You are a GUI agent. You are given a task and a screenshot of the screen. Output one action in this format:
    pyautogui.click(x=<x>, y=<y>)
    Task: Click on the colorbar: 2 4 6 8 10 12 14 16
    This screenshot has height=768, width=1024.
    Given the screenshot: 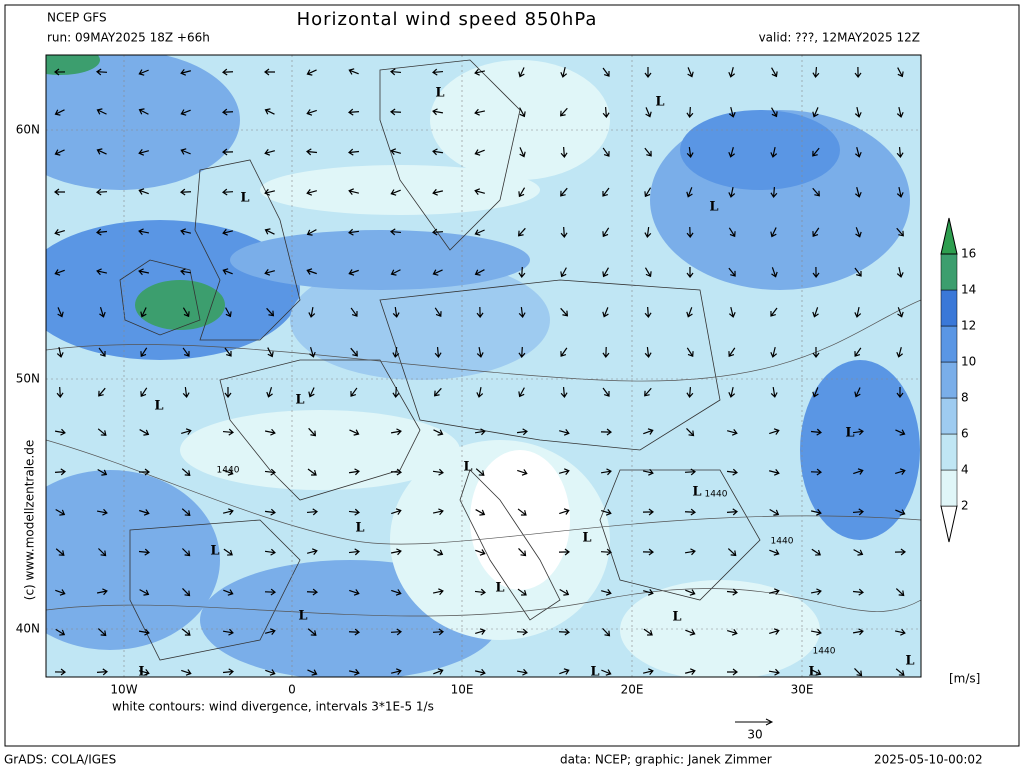 What is the action you would take?
    pyautogui.click(x=958, y=380)
    